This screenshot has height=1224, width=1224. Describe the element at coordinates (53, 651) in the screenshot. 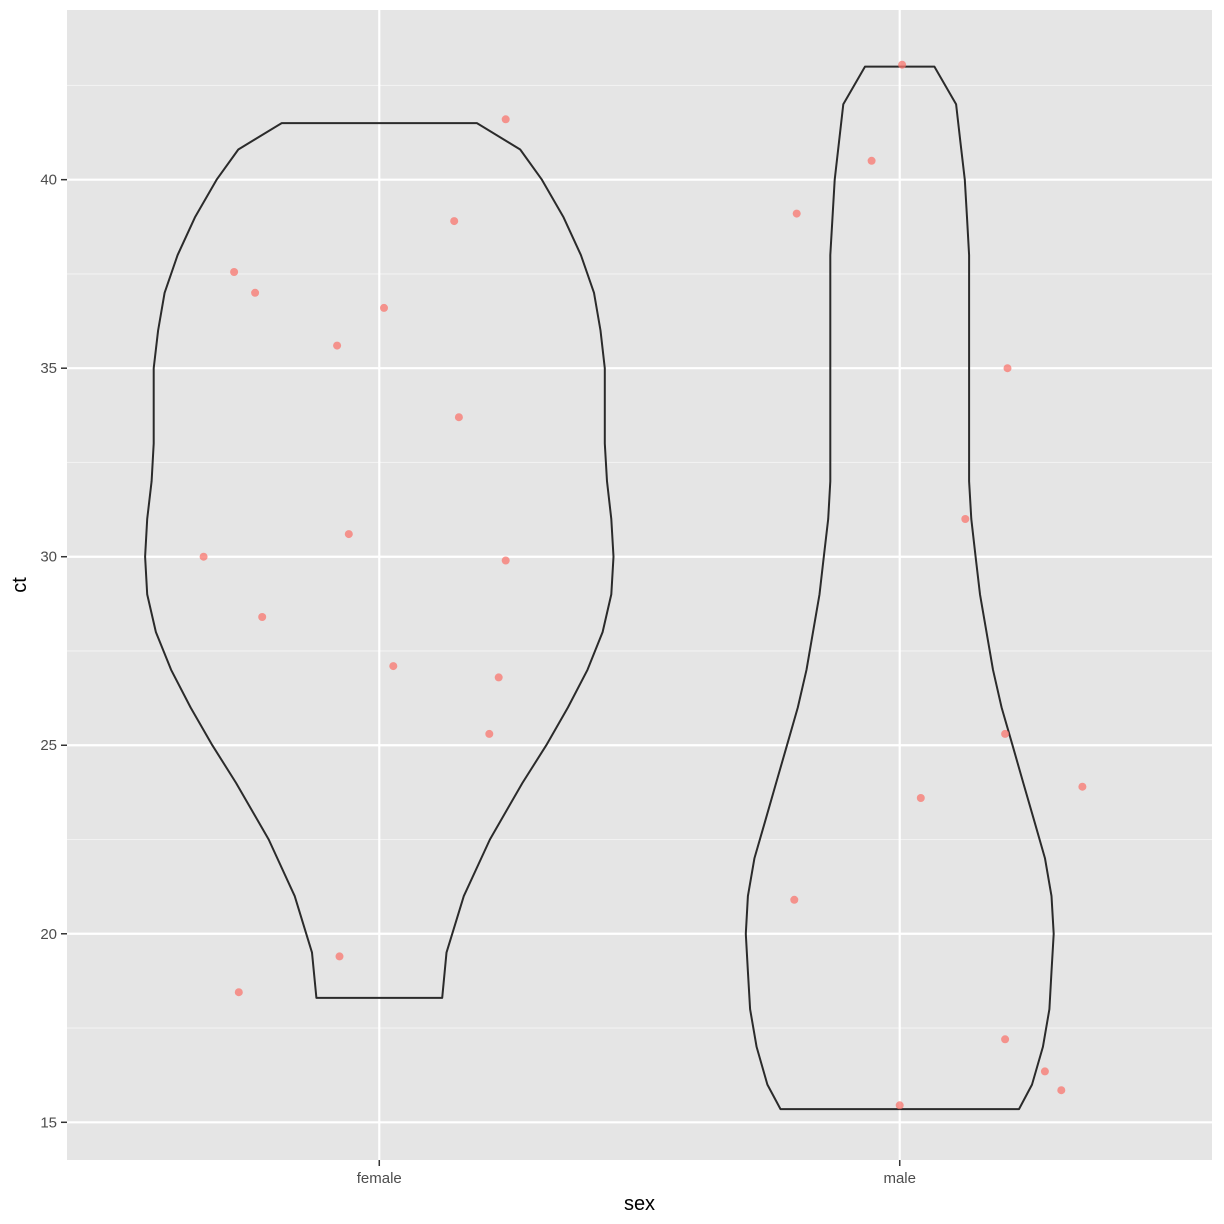

I see `y-axis: 15 20 25 30 35 40` at that location.